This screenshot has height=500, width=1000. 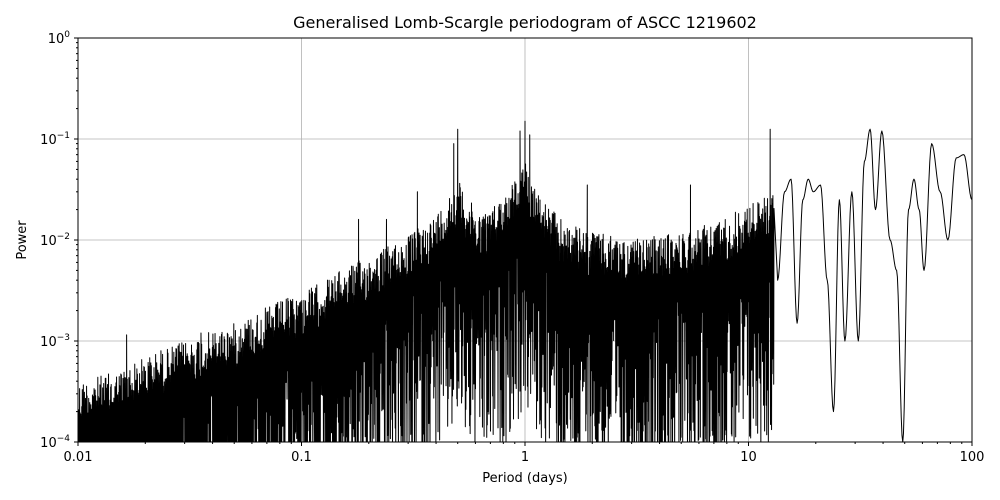 What do you see at coordinates (525, 478) in the screenshot?
I see `x-axis-label: Period (days)` at bounding box center [525, 478].